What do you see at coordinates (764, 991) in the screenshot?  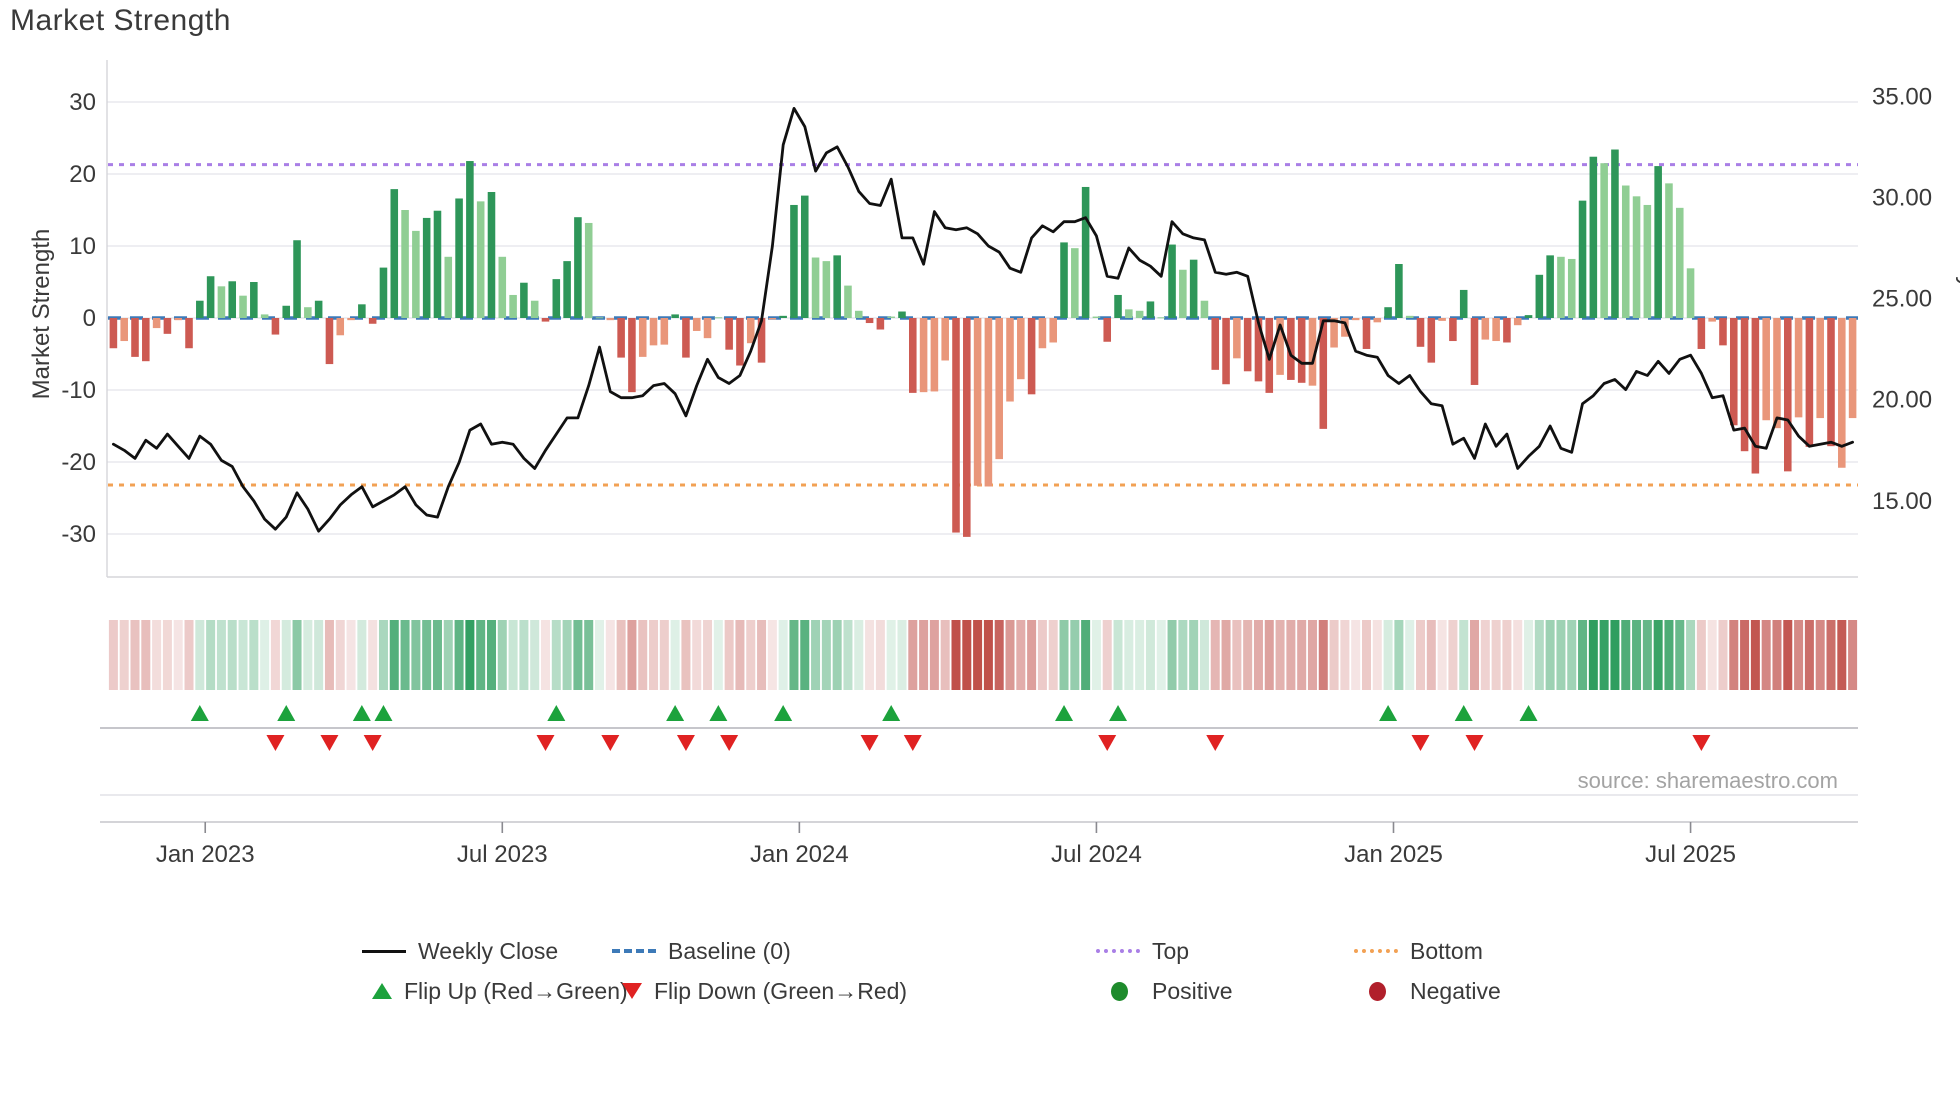 I see `legend-item-flip-down: Flip Down (Green→Red)` at bounding box center [764, 991].